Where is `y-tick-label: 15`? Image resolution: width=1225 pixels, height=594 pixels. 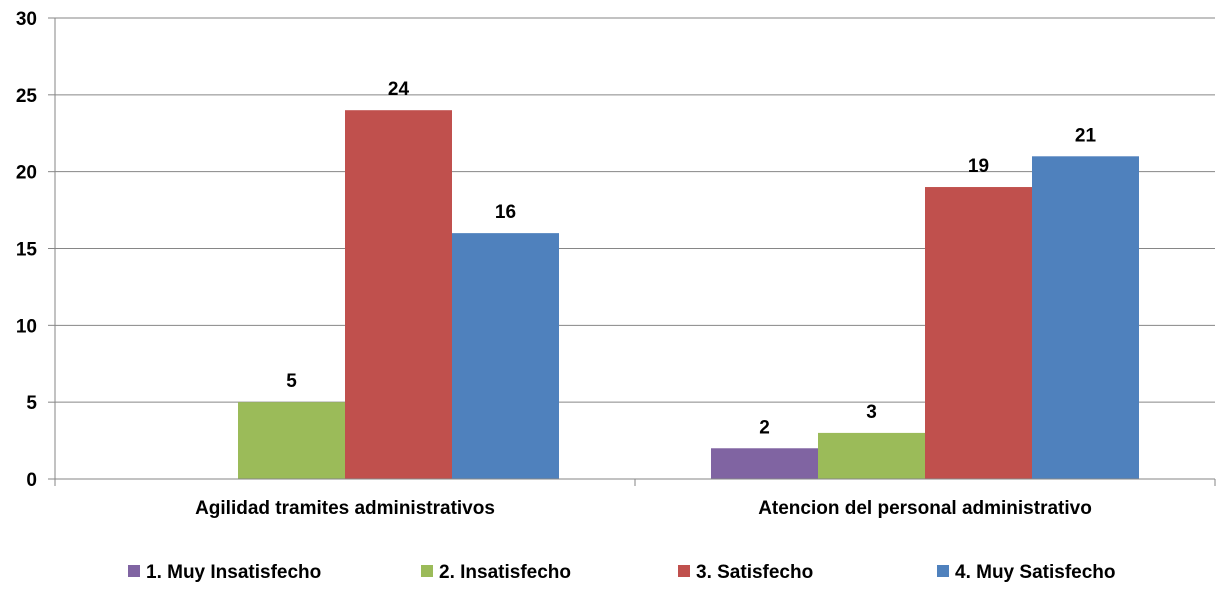 y-tick-label: 15 is located at coordinates (27, 250).